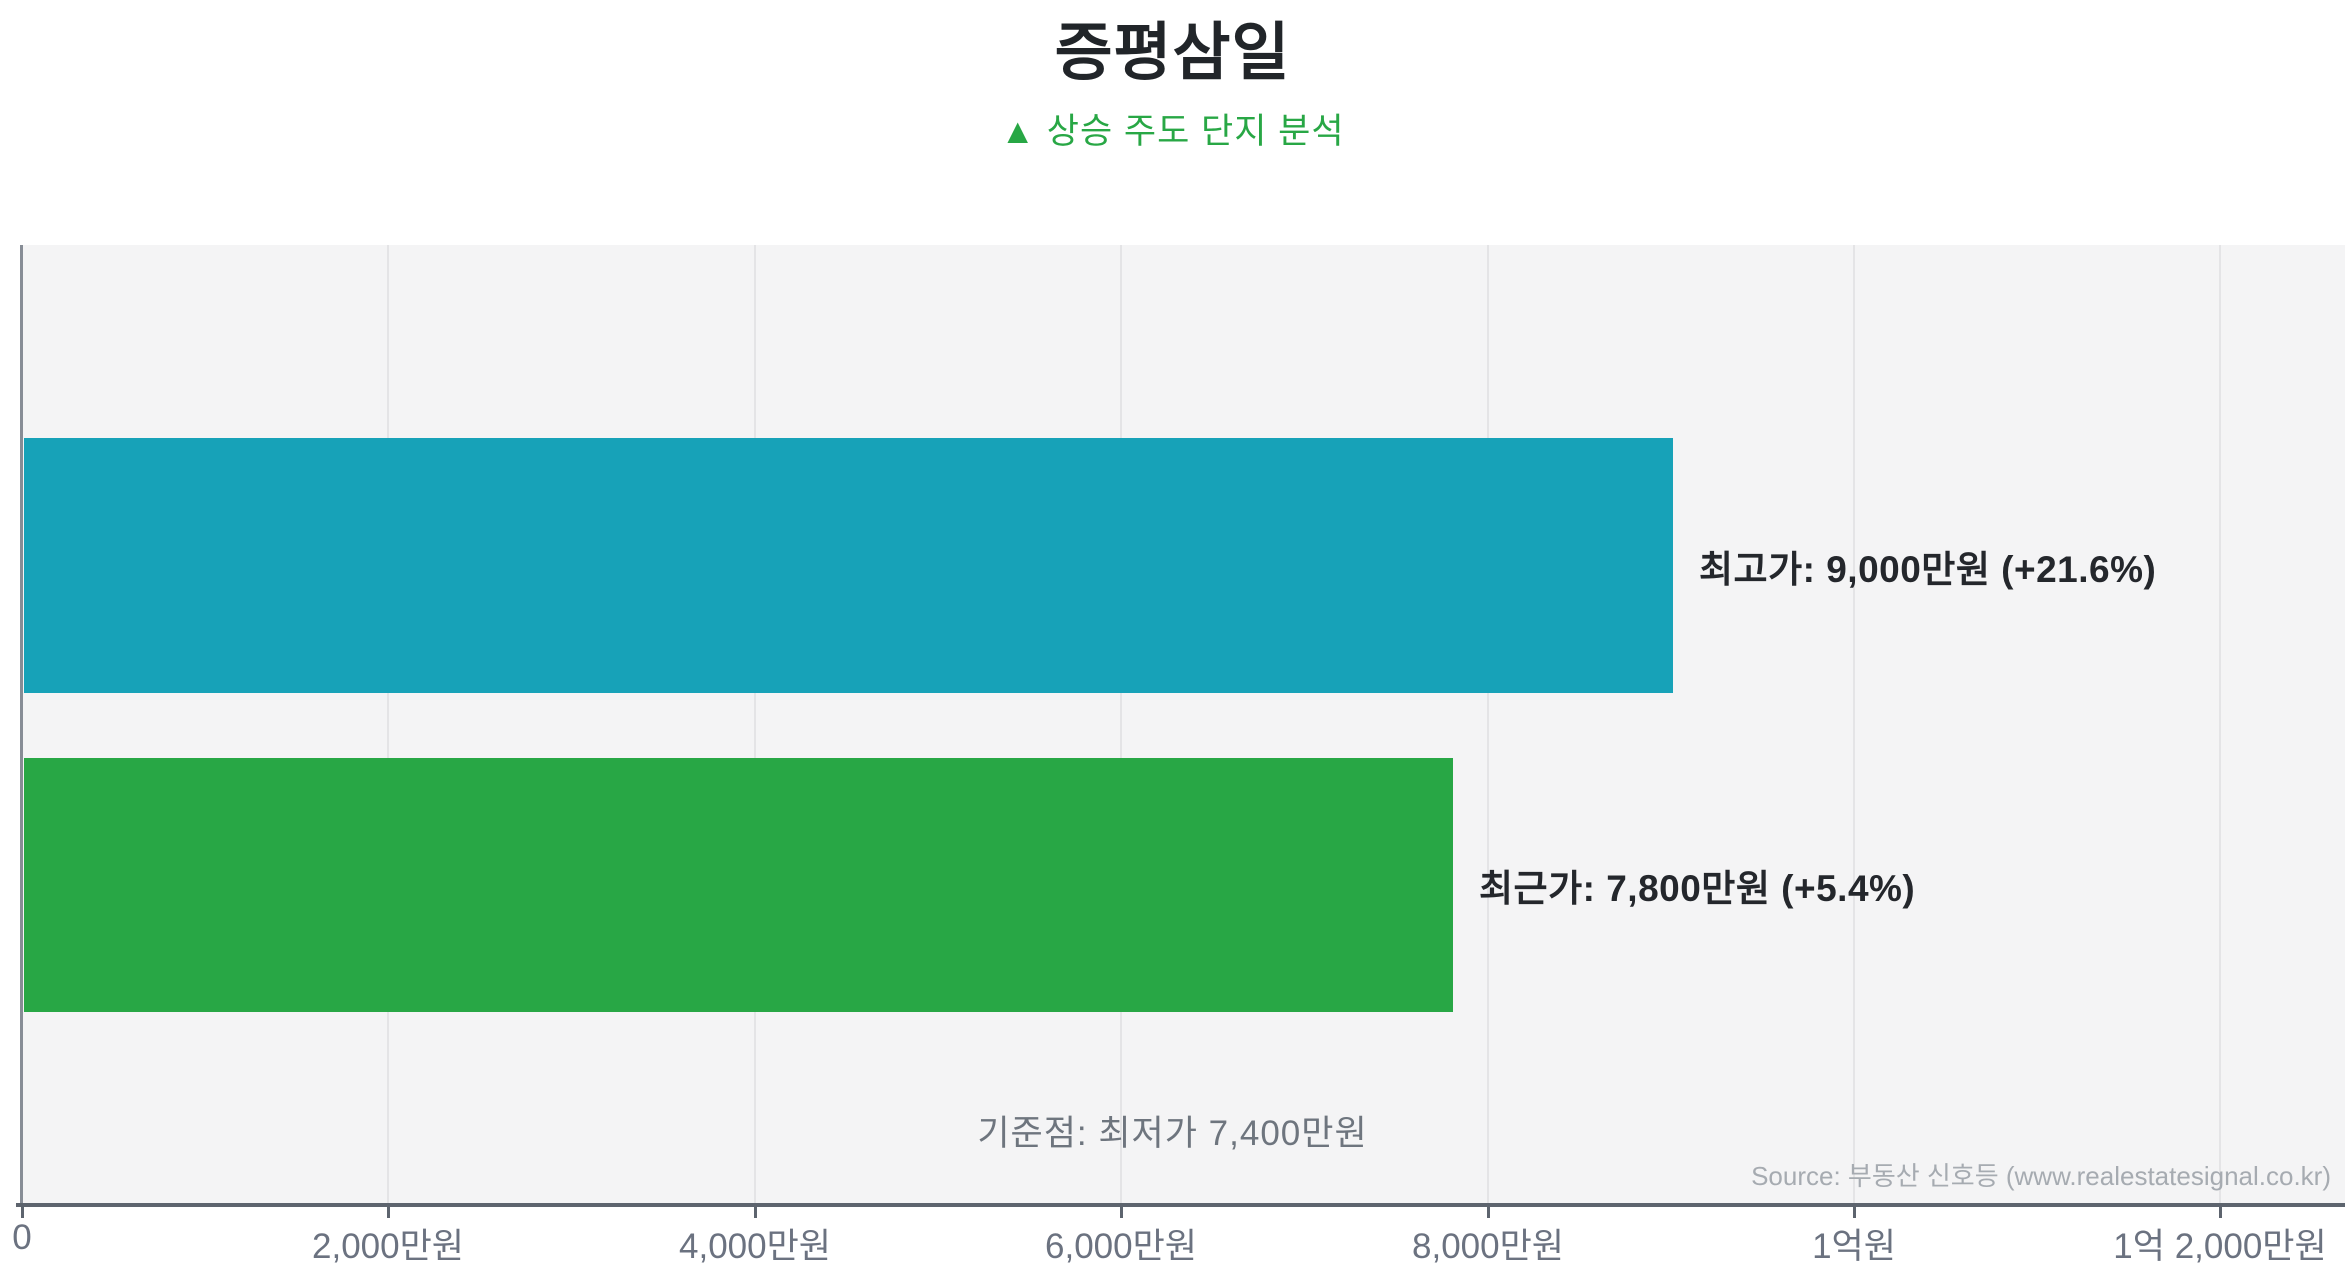 The image size is (2345, 1268). What do you see at coordinates (1697, 888) in the screenshot?
I see `bar-label-recent-price: 최근가: 7,800만원 (+5.4%)` at bounding box center [1697, 888].